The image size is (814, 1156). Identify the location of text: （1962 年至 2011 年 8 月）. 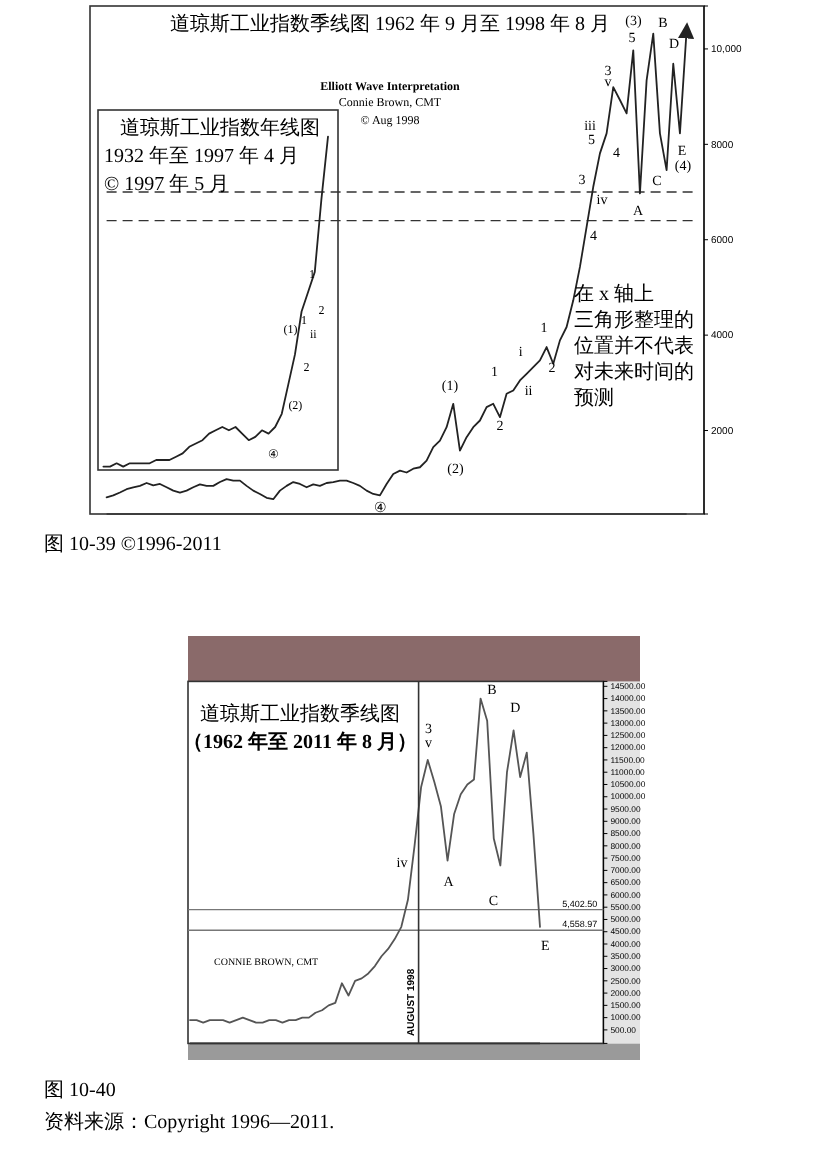
(300, 742).